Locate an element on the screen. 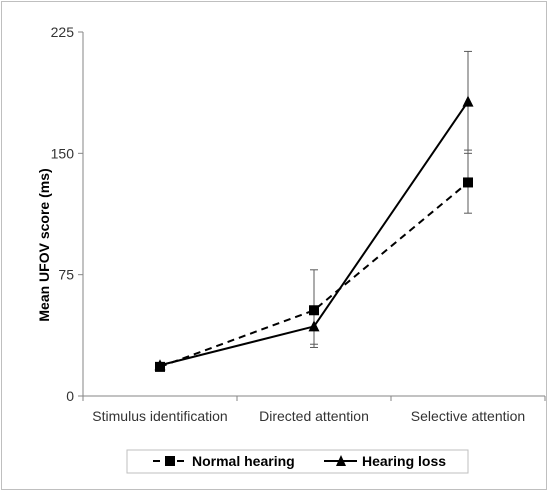 The image size is (550, 493). legend-label-hearing-loss: Hearing loss is located at coordinates (404, 461).